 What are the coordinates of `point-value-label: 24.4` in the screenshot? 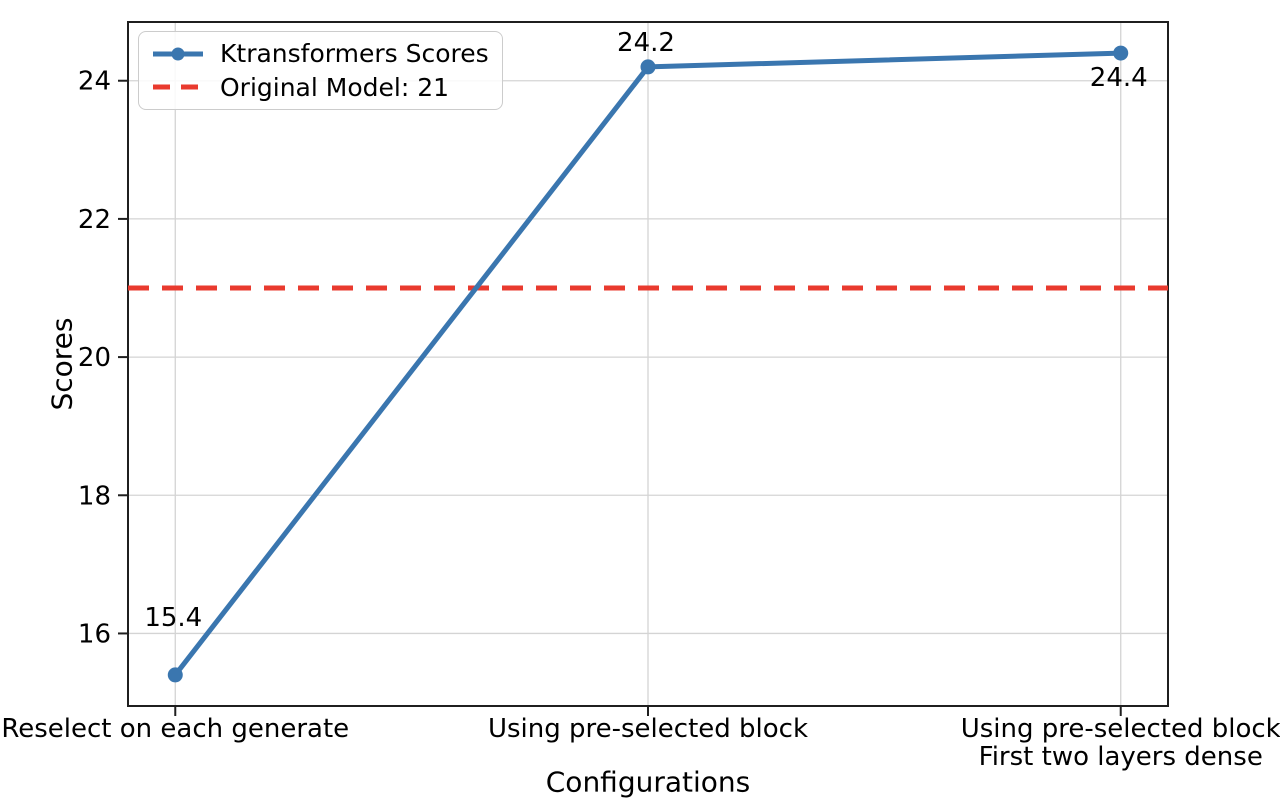 It's located at (1119, 78).